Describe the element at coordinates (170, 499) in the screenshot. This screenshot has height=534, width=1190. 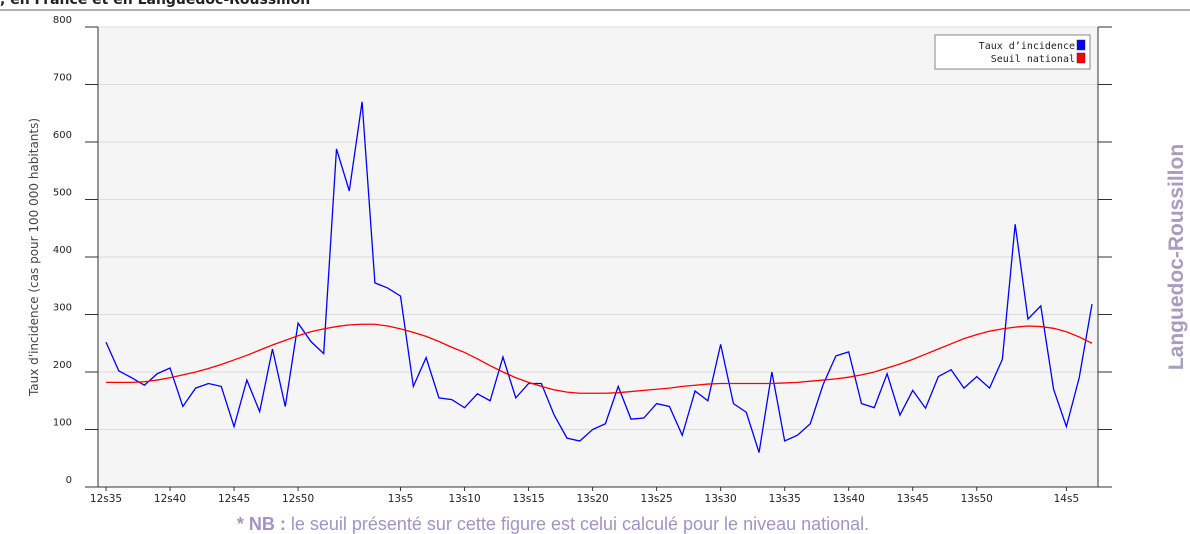
I see `x-tick-label: 12s40` at that location.